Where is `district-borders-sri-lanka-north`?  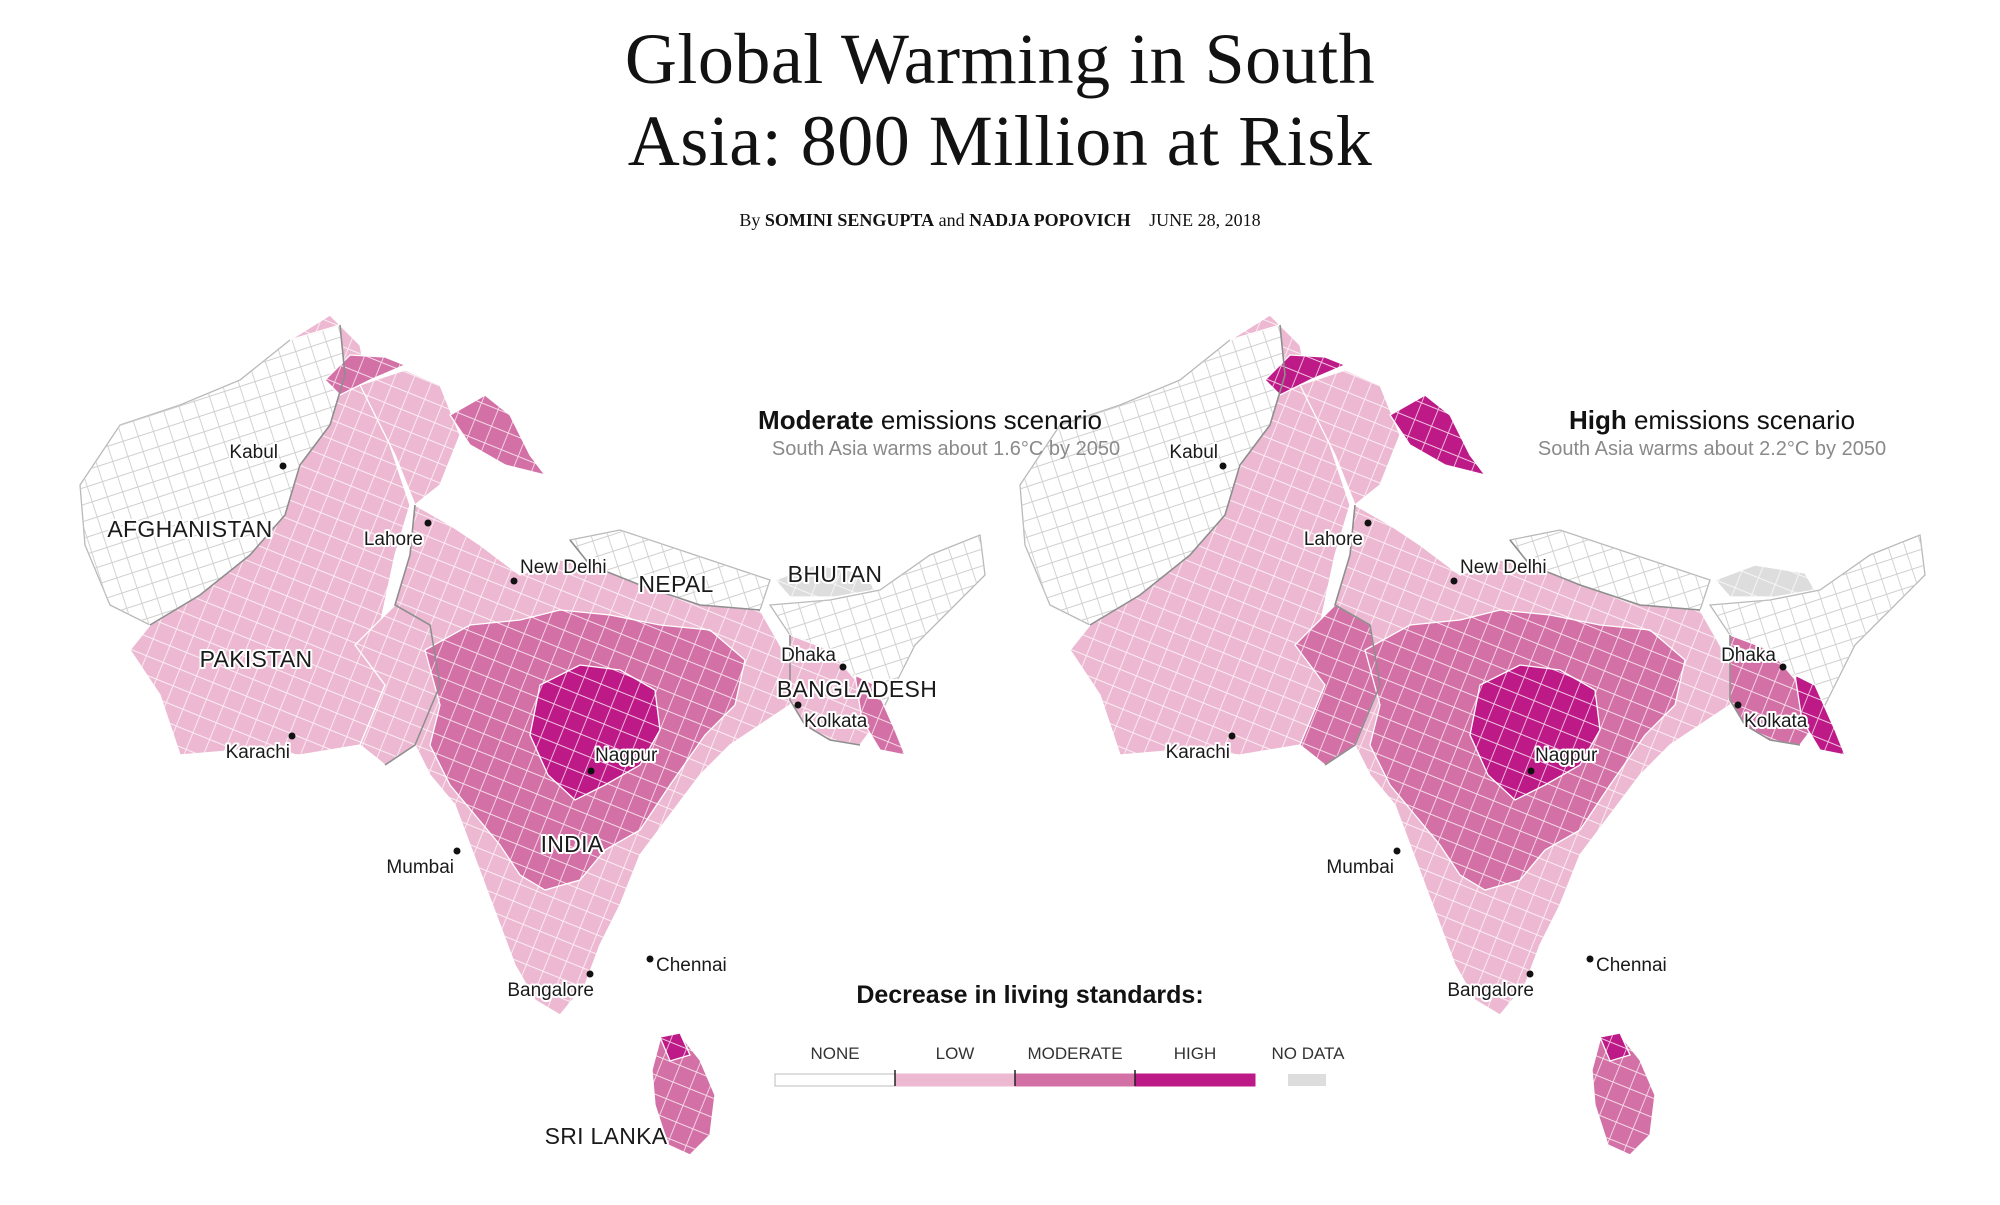 district-borders-sri-lanka-north is located at coordinates (1615, 1047).